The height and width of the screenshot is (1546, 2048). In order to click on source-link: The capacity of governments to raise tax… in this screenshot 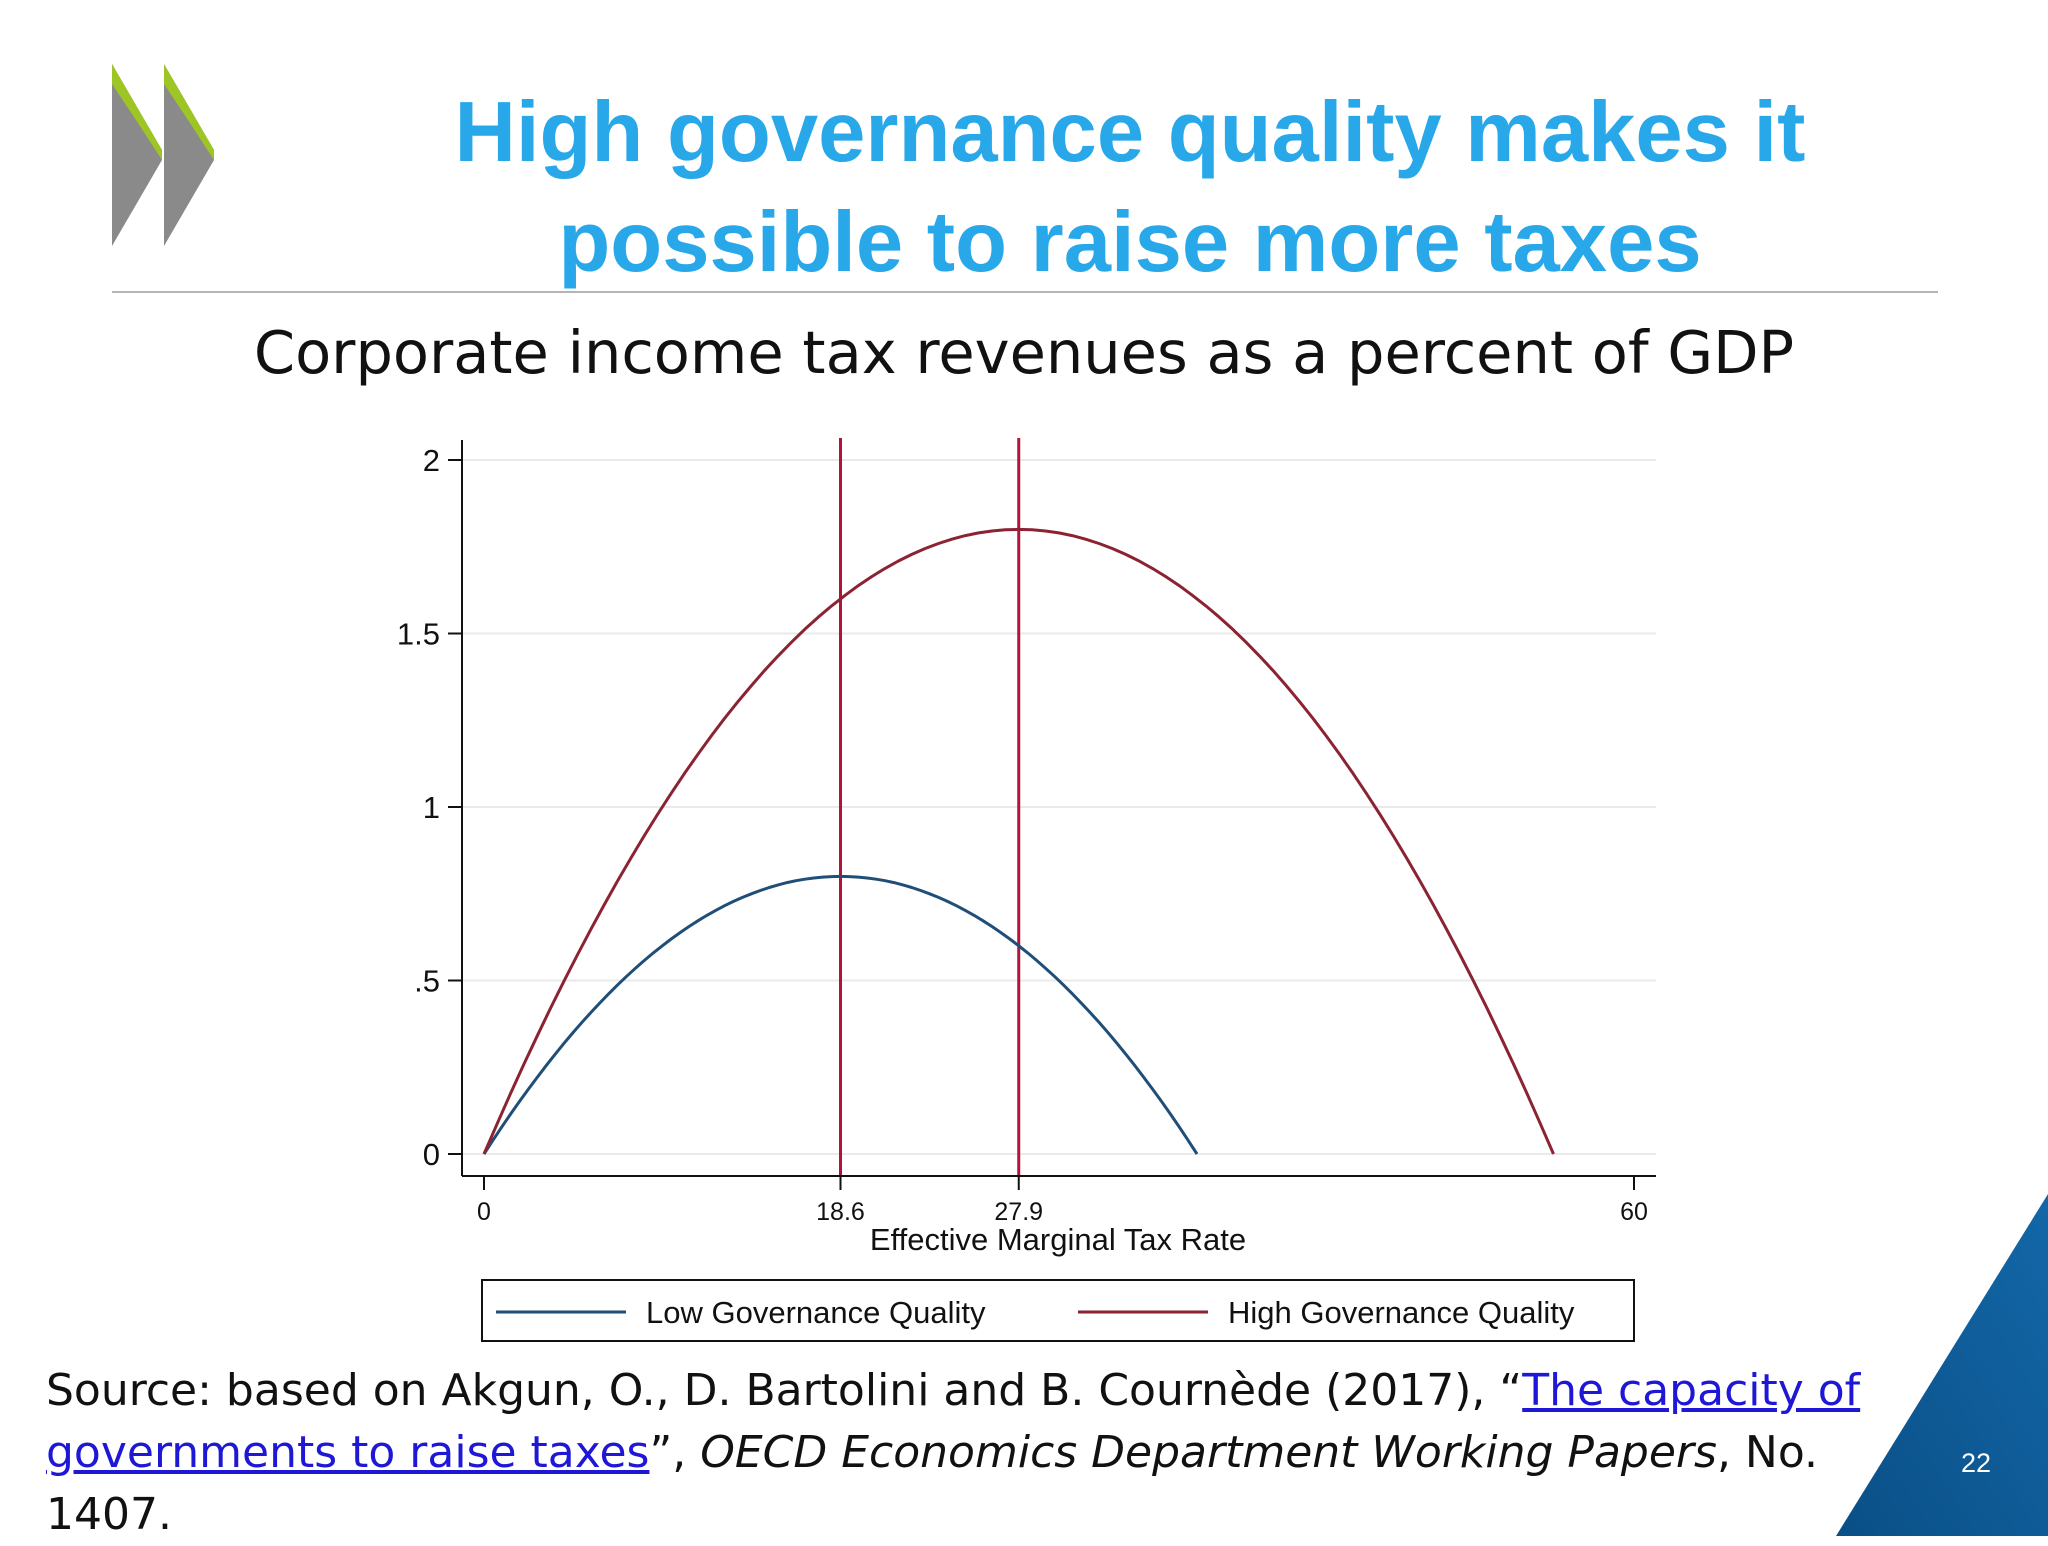, I will do `click(953, 1421)`.